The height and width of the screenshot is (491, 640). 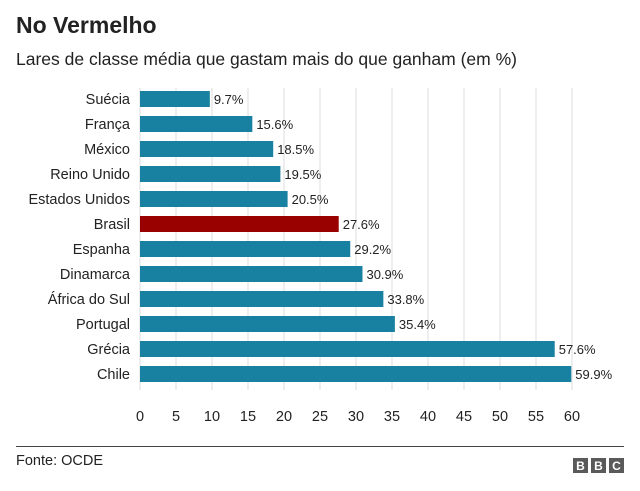 What do you see at coordinates (229, 99) in the screenshot?
I see `value-label: 9.7%` at bounding box center [229, 99].